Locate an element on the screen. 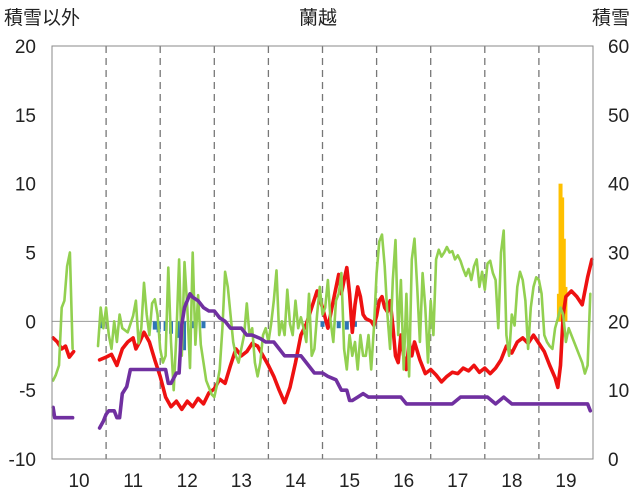 The image size is (636, 501). left-tick-label: -5 is located at coordinates (27, 391).